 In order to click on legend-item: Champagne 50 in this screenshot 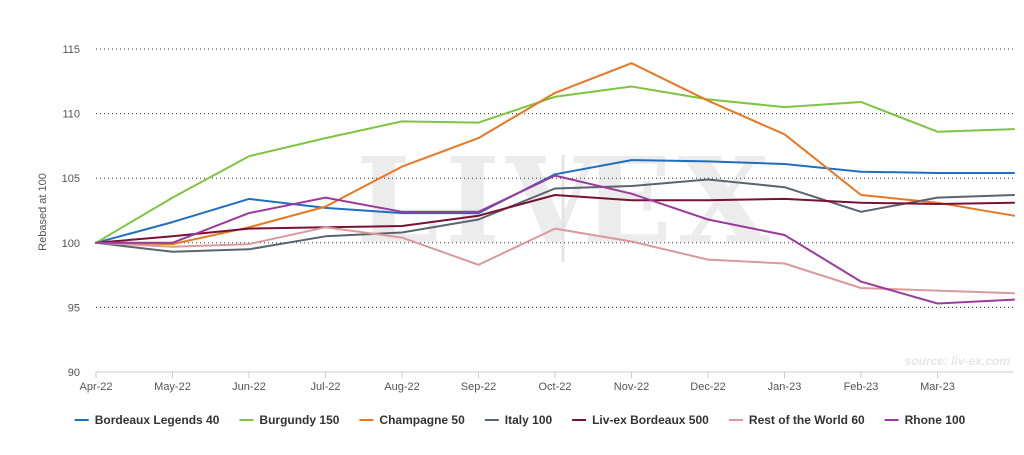, I will do `click(412, 420)`.